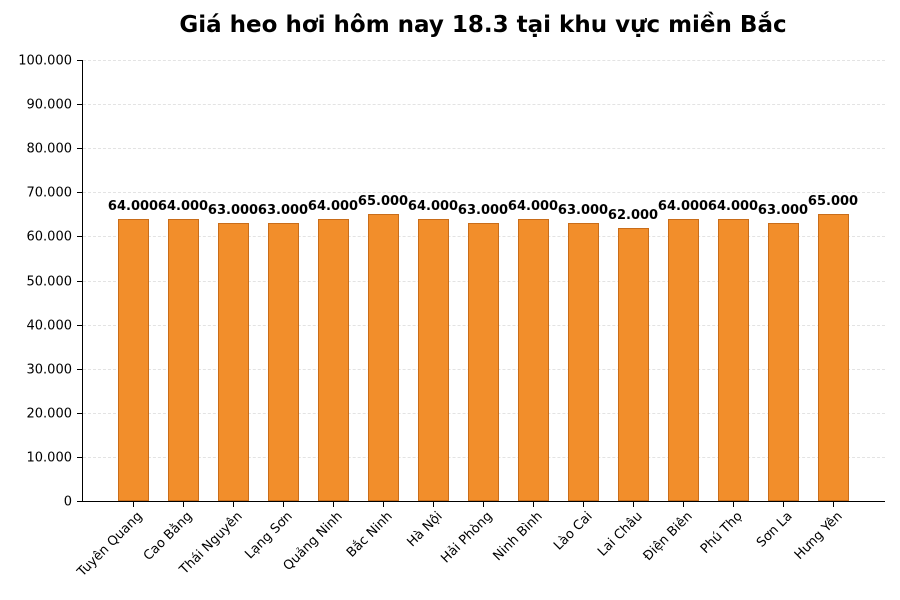  What do you see at coordinates (668, 537) in the screenshot?
I see `x-tick-label: Điện Biên` at bounding box center [668, 537].